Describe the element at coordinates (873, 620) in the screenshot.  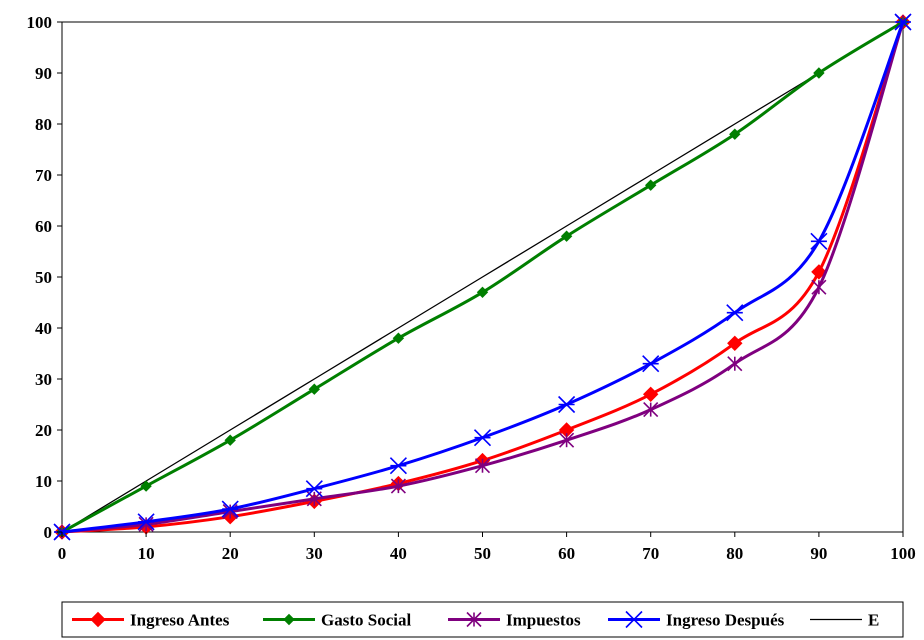
I see `legend-label-e: E` at that location.